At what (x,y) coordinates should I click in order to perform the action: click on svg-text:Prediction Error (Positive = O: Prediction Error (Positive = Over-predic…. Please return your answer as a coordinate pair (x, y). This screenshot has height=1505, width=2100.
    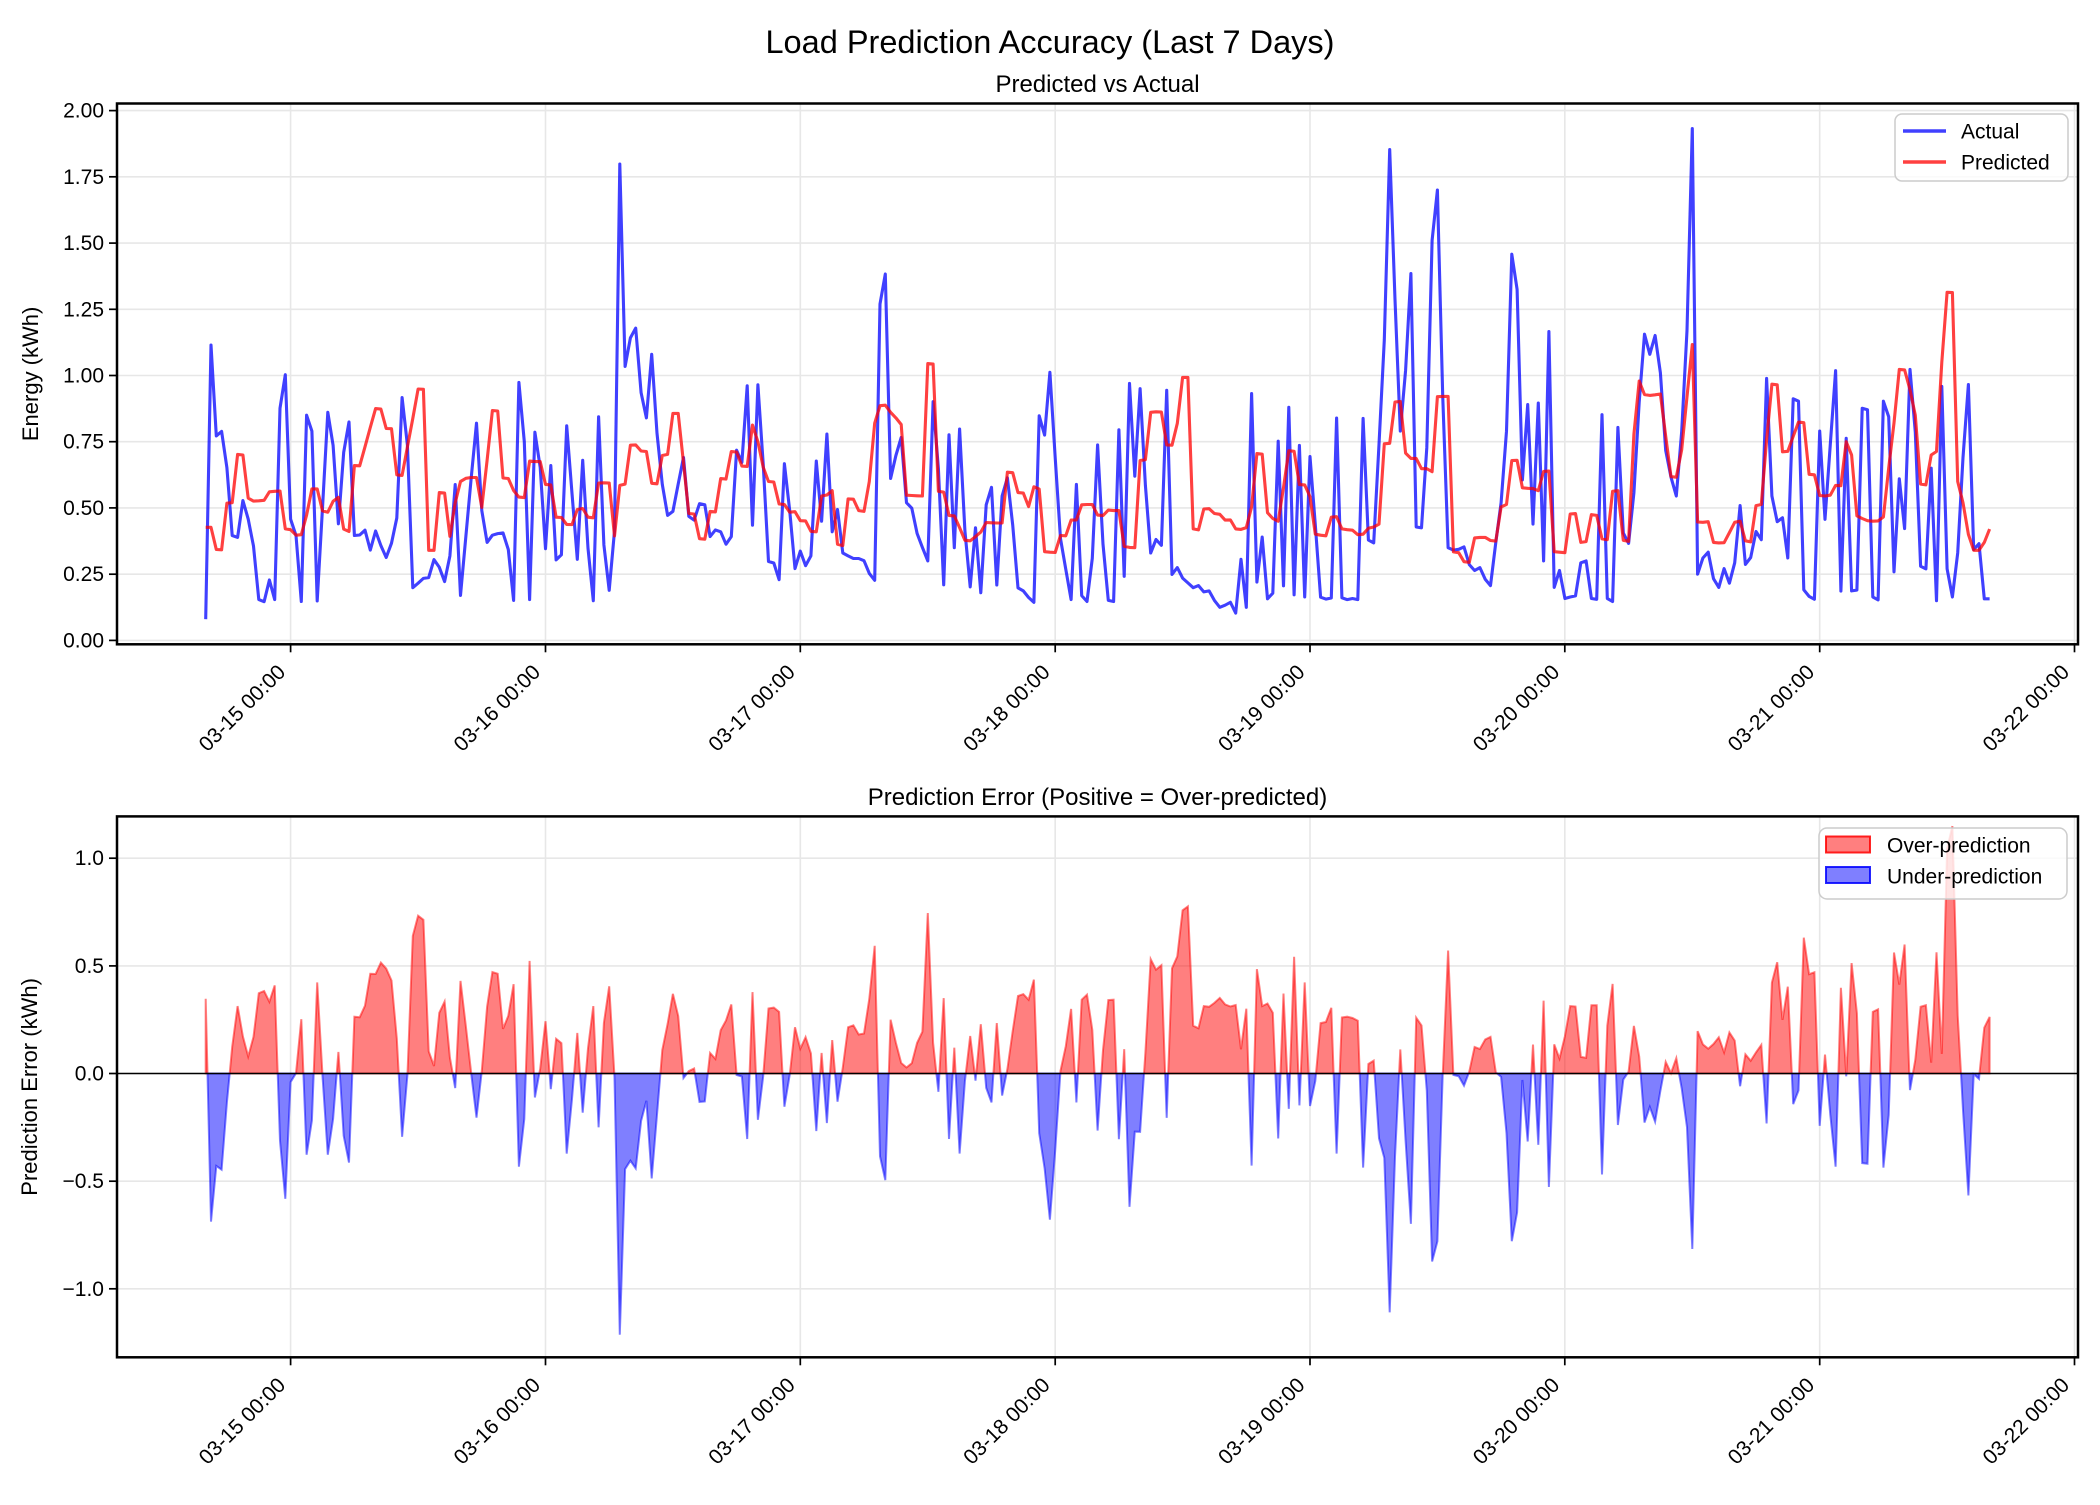
    Looking at the image, I should click on (1098, 797).